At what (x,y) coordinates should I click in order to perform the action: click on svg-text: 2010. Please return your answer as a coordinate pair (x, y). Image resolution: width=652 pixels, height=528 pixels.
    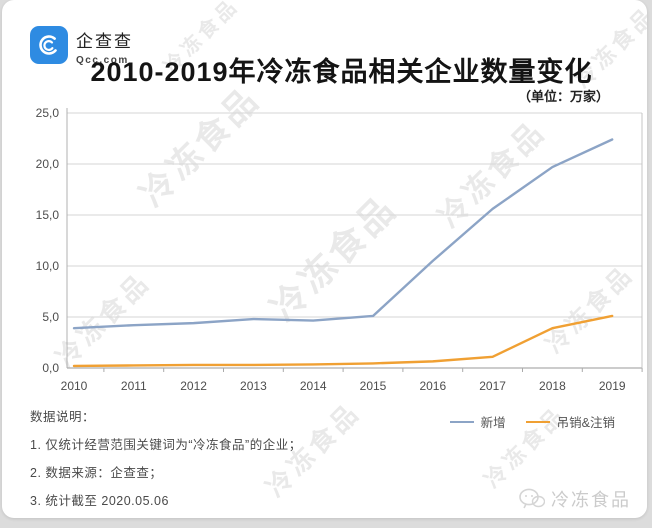
    Looking at the image, I should click on (74, 386).